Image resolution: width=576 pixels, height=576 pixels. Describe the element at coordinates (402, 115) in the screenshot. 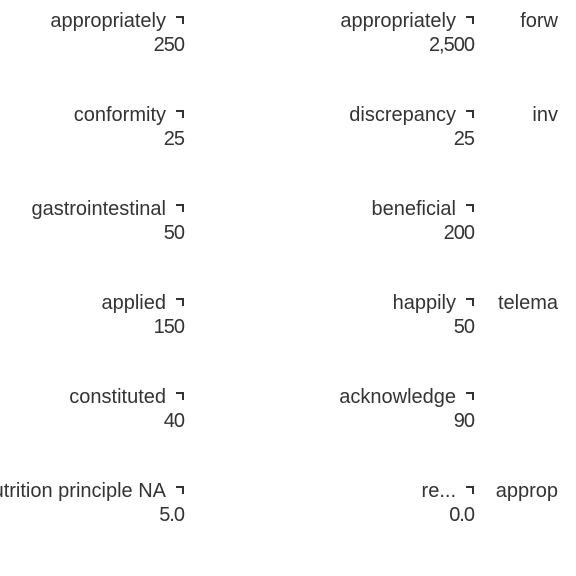

I see `cell-label: discrepancy` at that location.